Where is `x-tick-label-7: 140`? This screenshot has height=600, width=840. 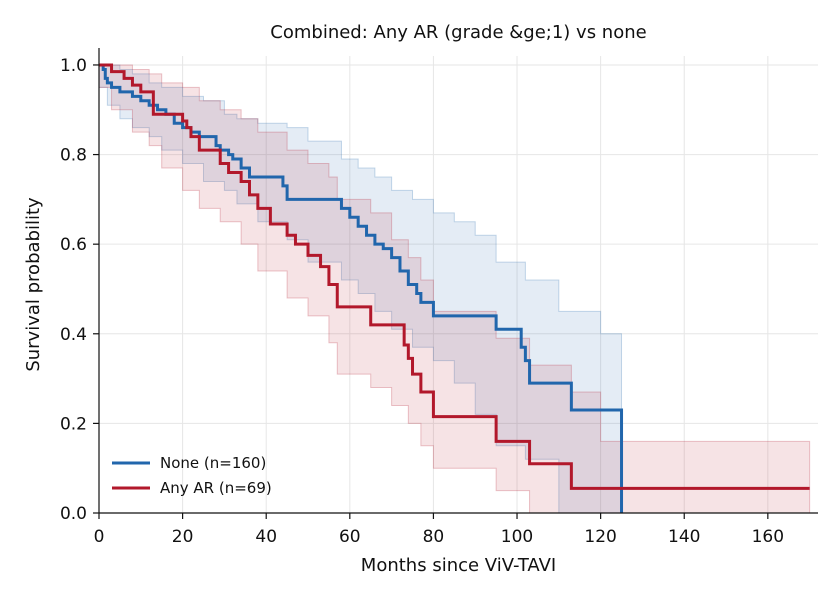
x-tick-label-7: 140 is located at coordinates (684, 537).